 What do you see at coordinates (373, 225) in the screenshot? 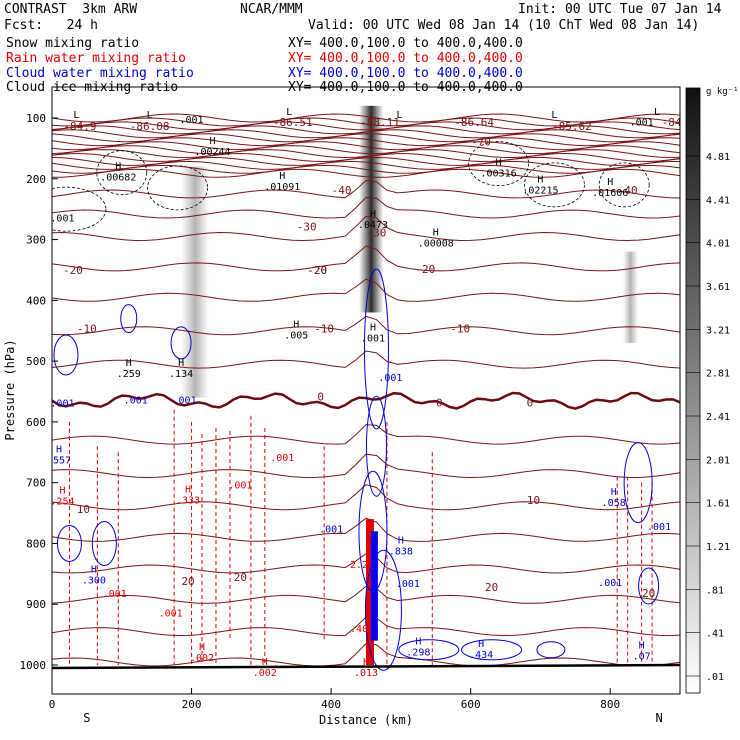
I see `extremum-value: .0473` at bounding box center [373, 225].